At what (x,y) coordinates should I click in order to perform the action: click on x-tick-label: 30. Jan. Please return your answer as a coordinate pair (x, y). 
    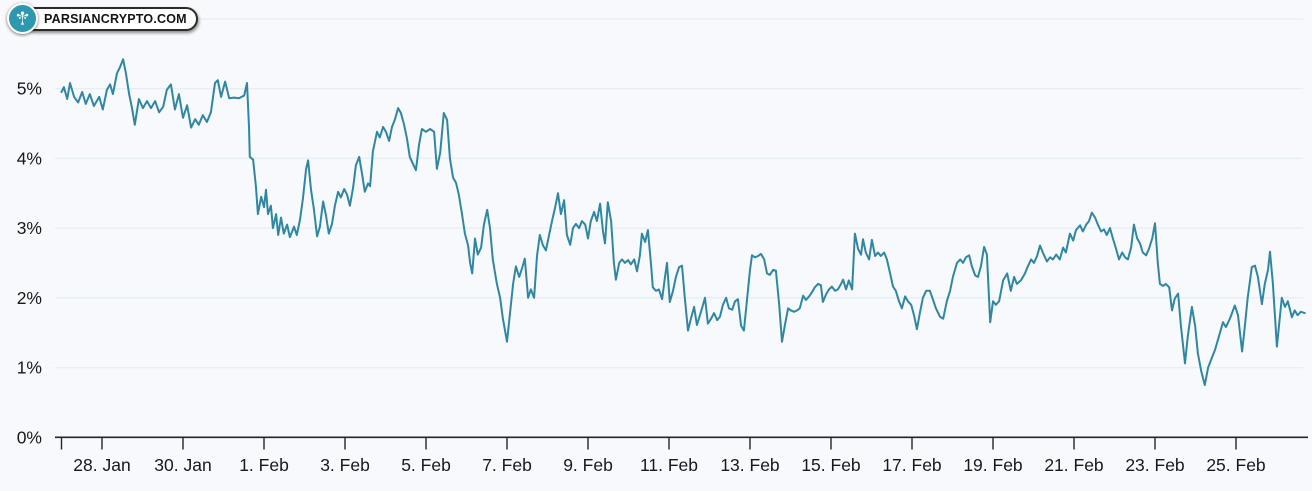
    Looking at the image, I should click on (182, 465).